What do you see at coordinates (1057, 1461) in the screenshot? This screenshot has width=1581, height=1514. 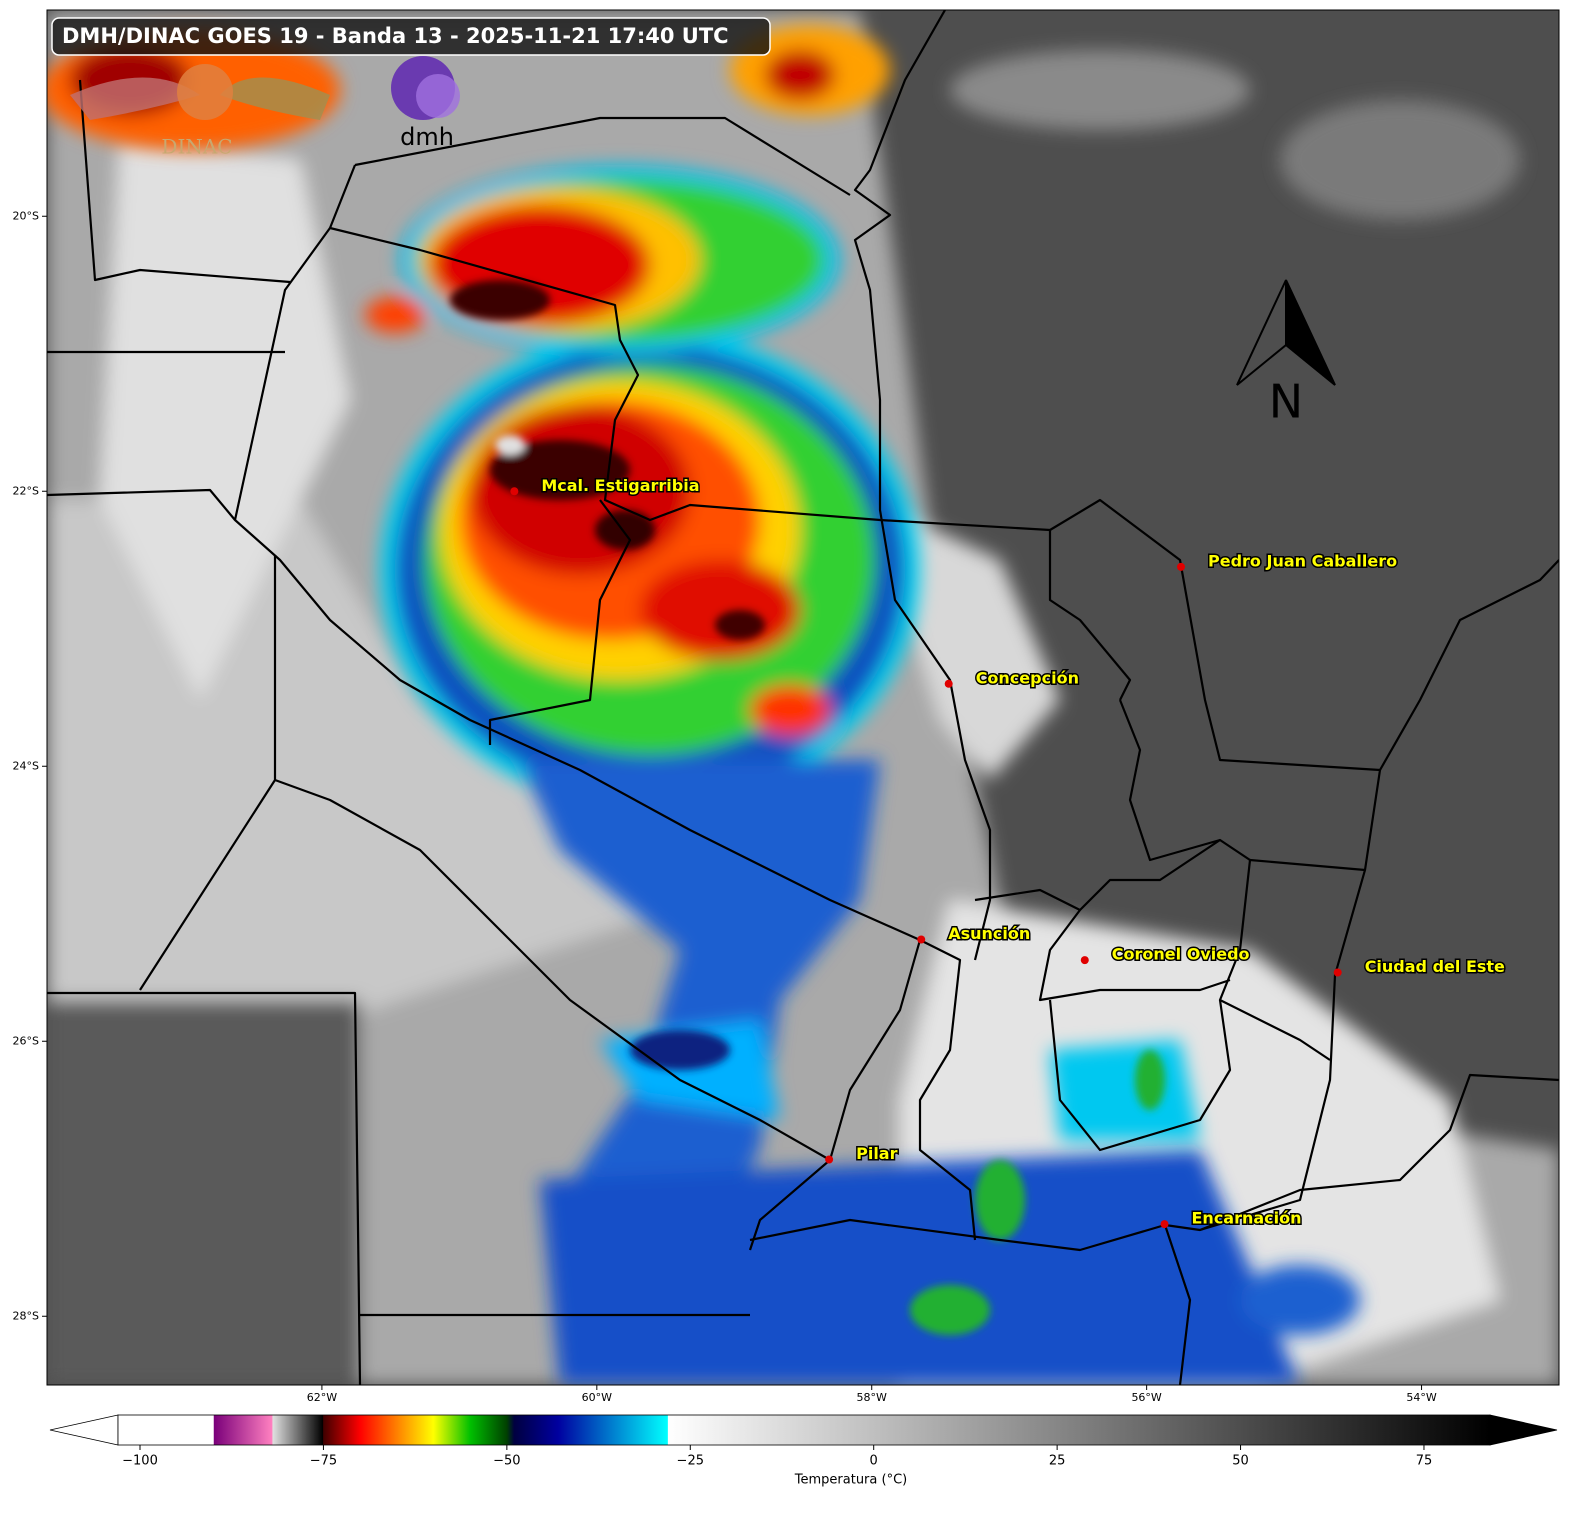 I see `colorbar-tick-label: 25` at bounding box center [1057, 1461].